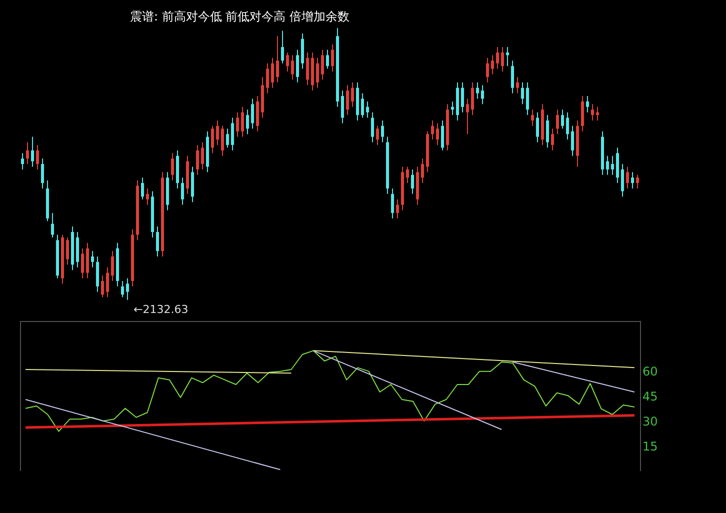  What do you see at coordinates (240, 17) in the screenshot?
I see `chart-title: 震谱: 前高对今低 前低对今高 倍增加余数` at bounding box center [240, 17].